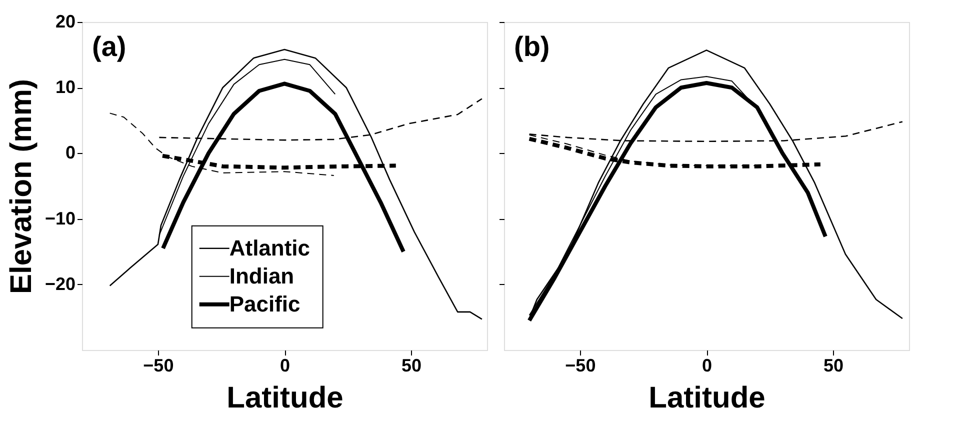 This screenshot has width=962, height=425. Describe the element at coordinates (269, 247) in the screenshot. I see `legend-label: Atlantic` at that location.